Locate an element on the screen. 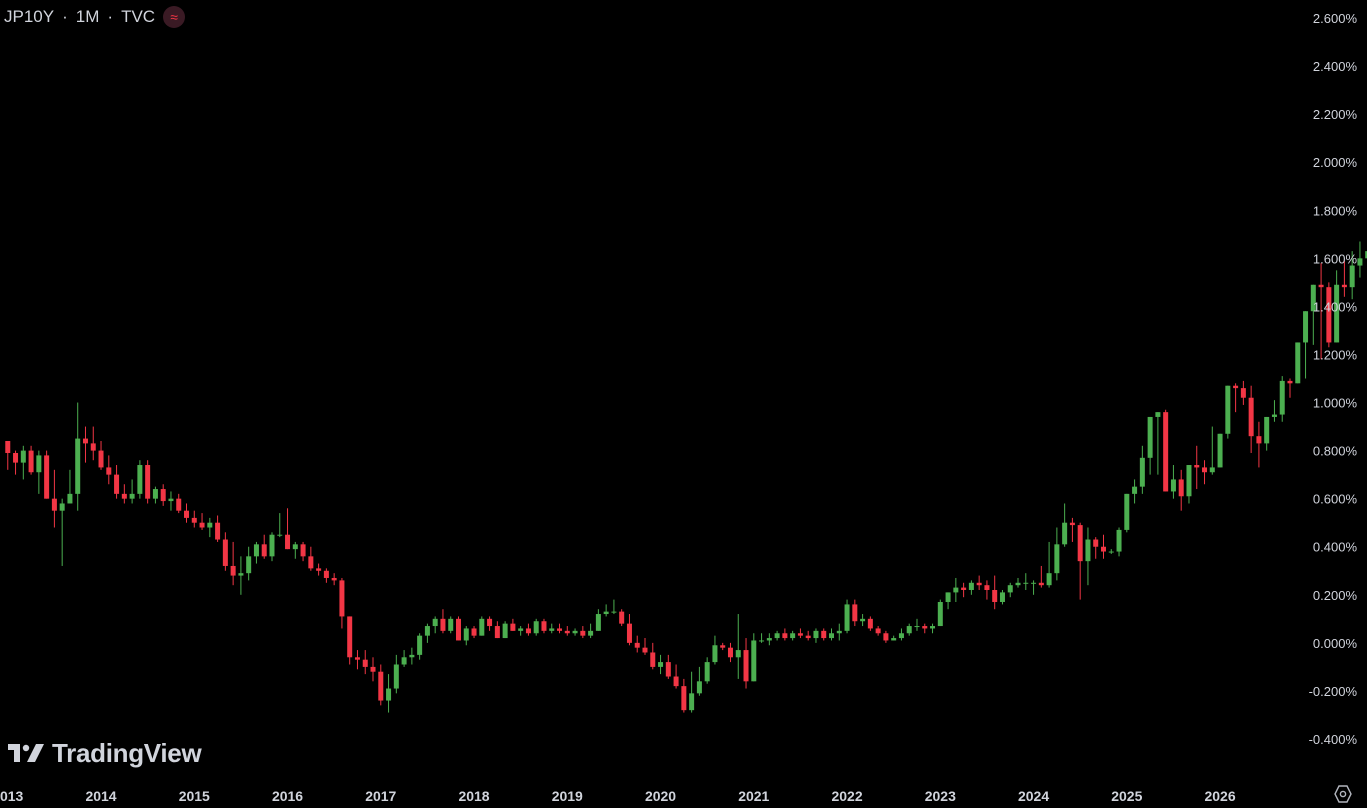 This screenshot has height=808, width=1367. y-tick-label: 0.400% is located at coordinates (1335, 547).